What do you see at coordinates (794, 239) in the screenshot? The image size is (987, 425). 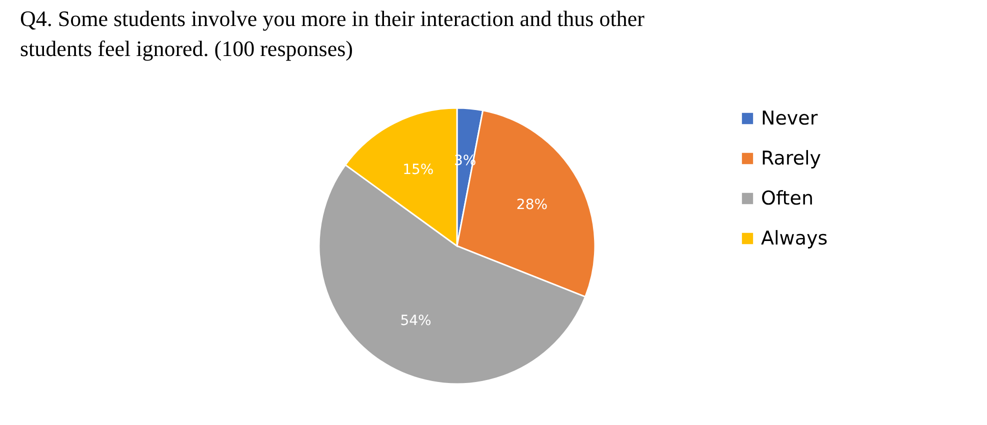 I see `legend-label: Always` at bounding box center [794, 239].